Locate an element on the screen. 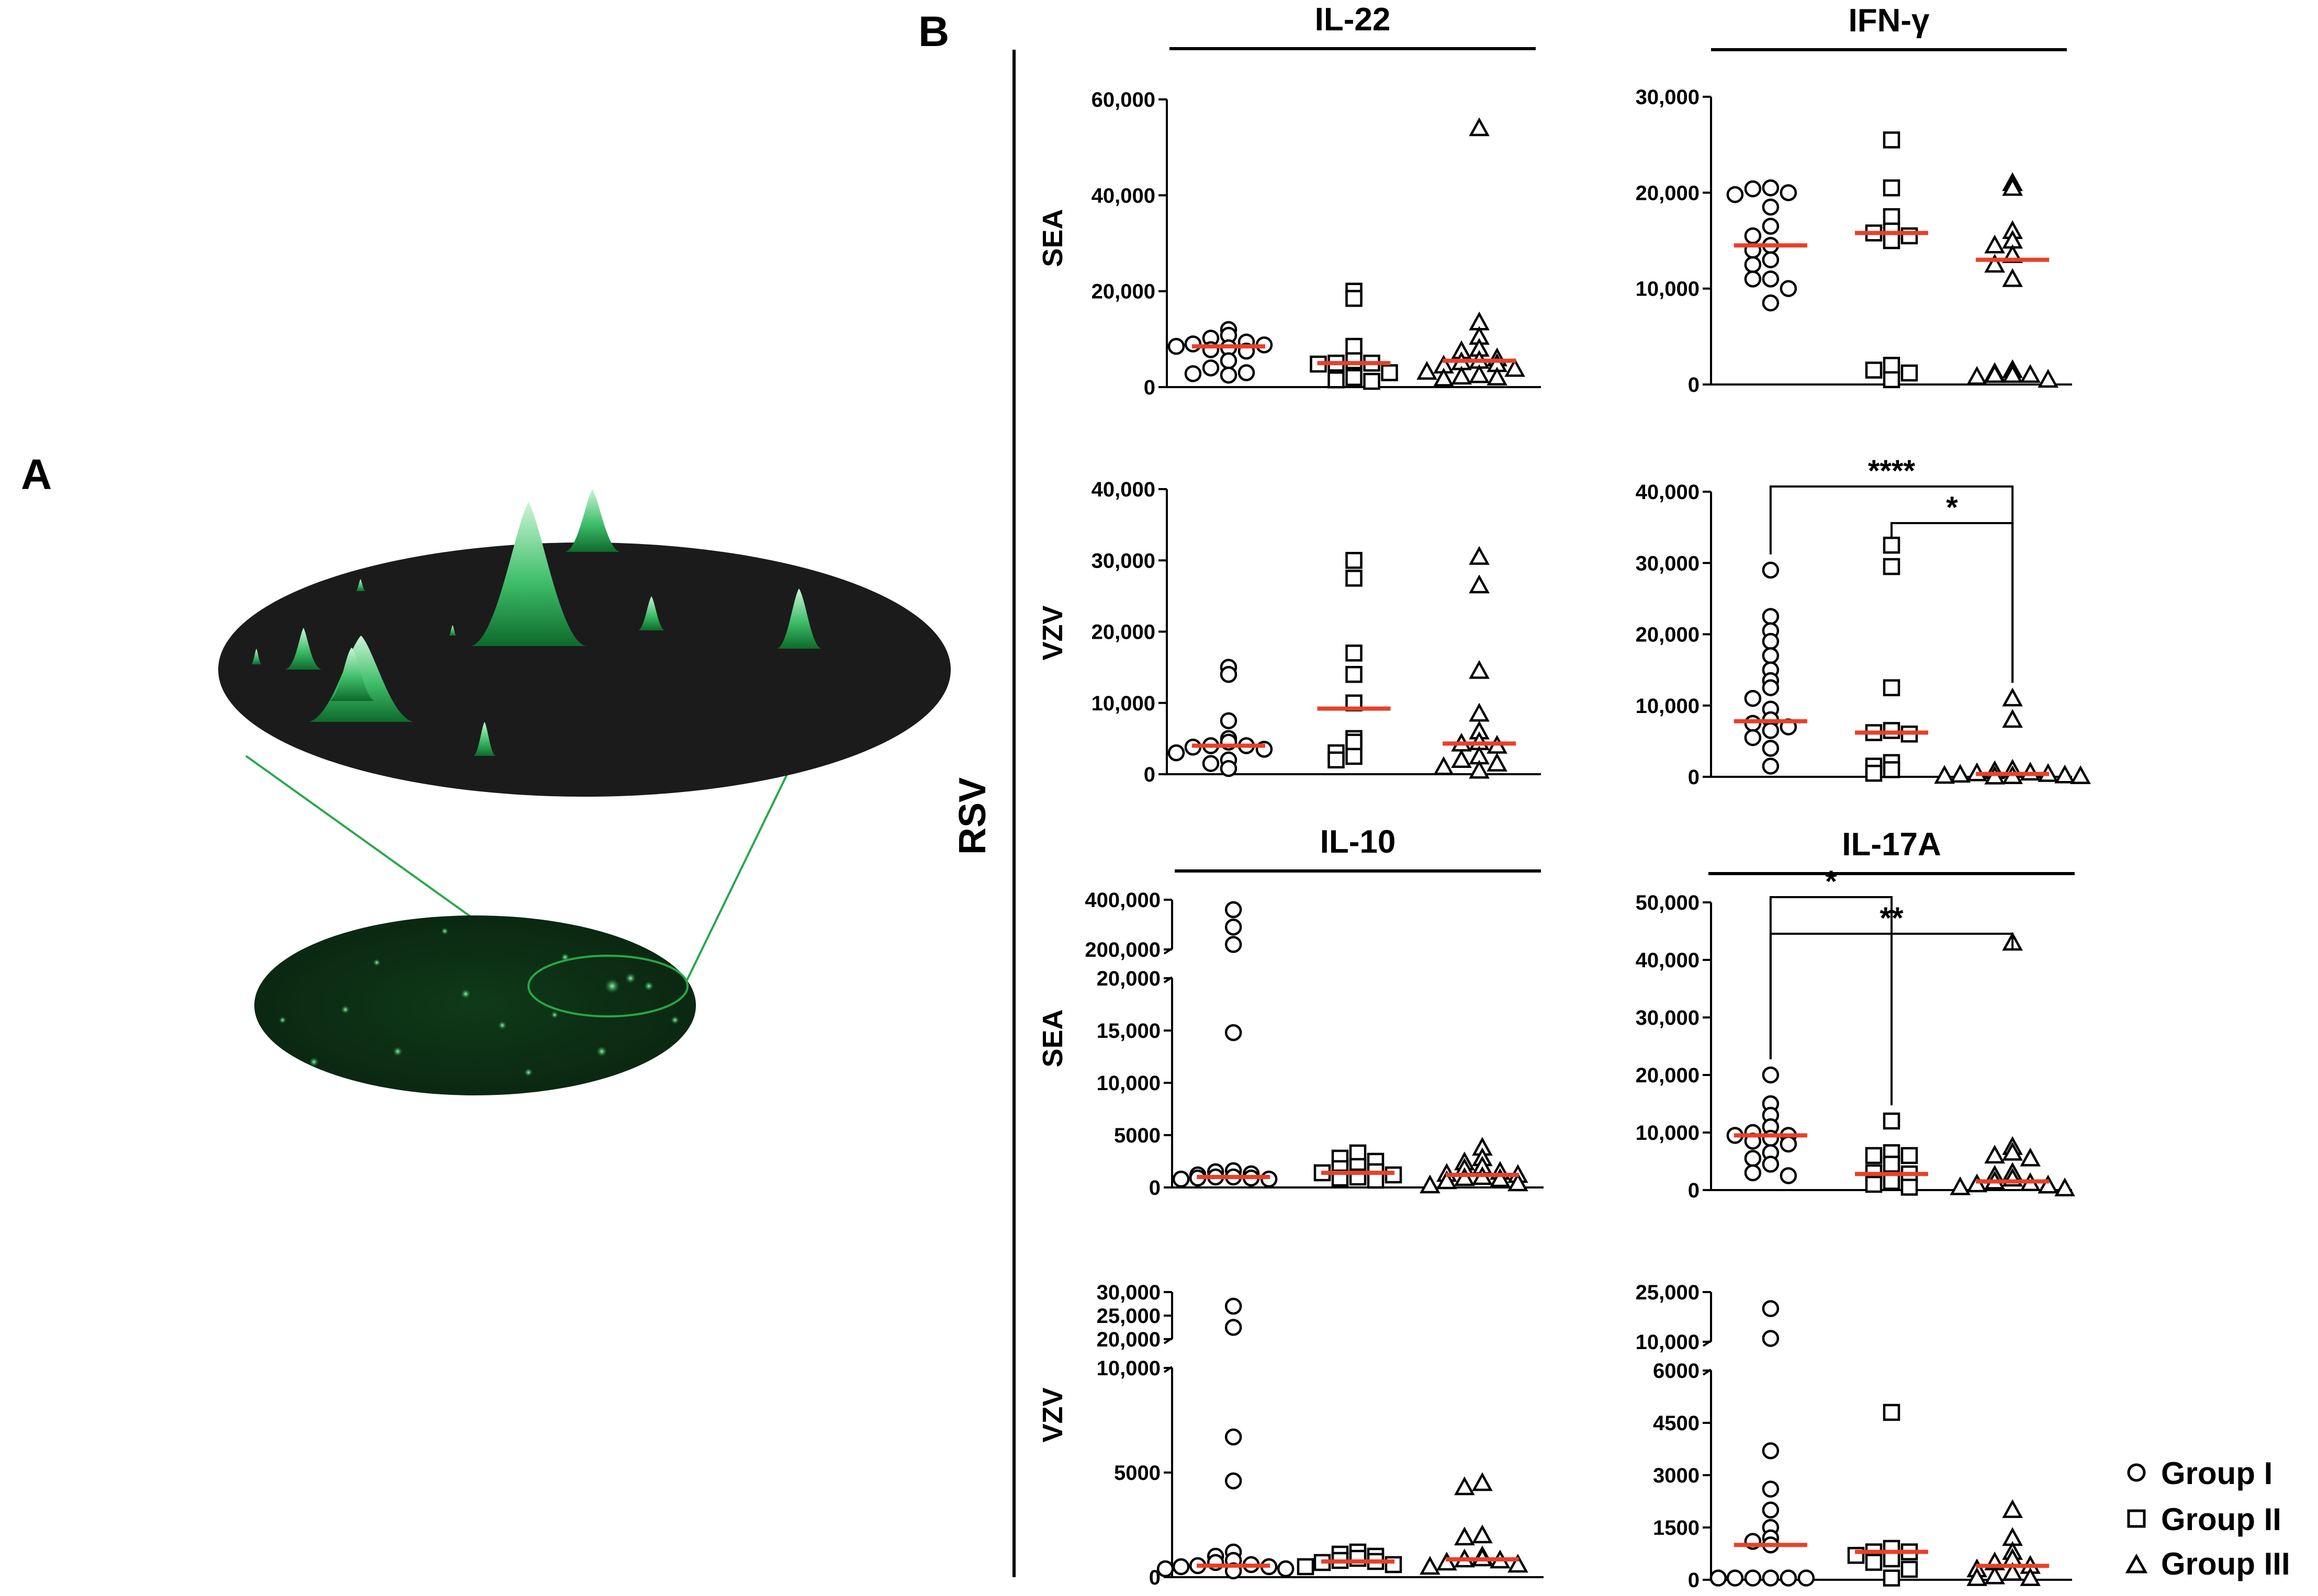  panel-b-label: B is located at coordinates (933, 31).